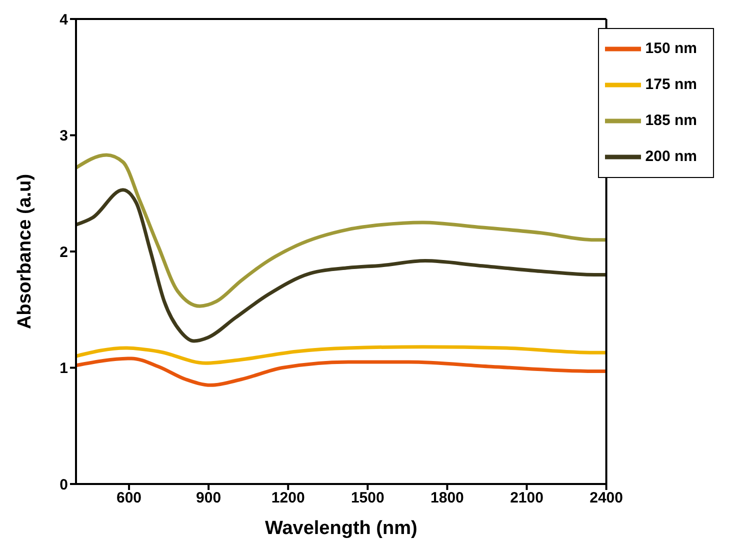 This screenshot has height=552, width=737. I want to click on legend-label: 200 nm, so click(671, 157).